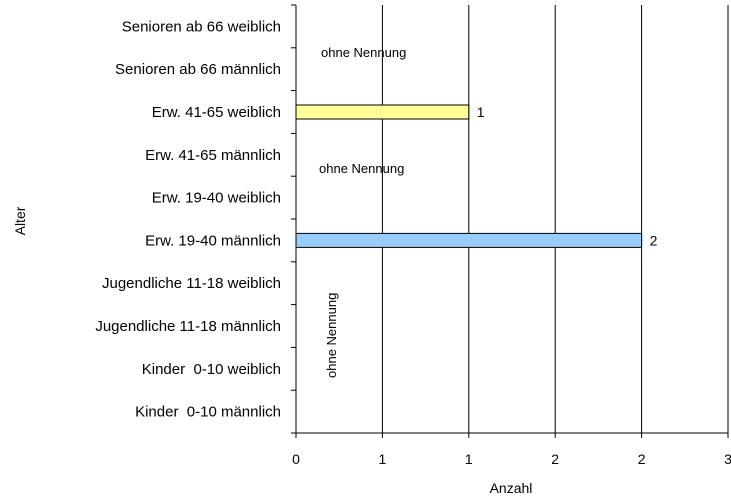 This screenshot has width=731, height=496. Describe the element at coordinates (208, 412) in the screenshot. I see `category-label: Kinder 0-10 männlich` at that location.